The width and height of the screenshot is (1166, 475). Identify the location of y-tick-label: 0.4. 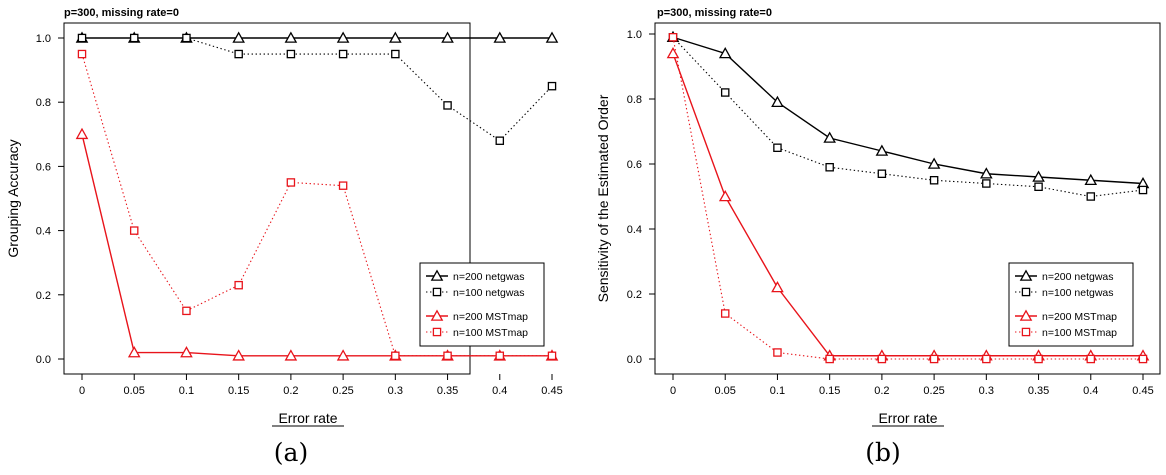
(43, 232).